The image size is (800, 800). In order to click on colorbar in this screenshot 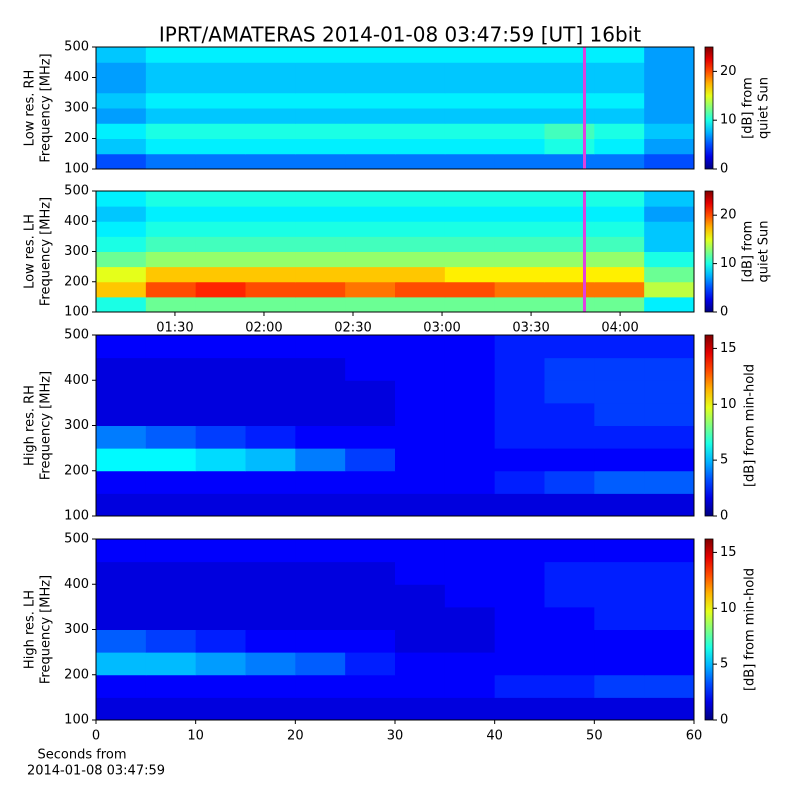, I will do `click(709, 251)`.